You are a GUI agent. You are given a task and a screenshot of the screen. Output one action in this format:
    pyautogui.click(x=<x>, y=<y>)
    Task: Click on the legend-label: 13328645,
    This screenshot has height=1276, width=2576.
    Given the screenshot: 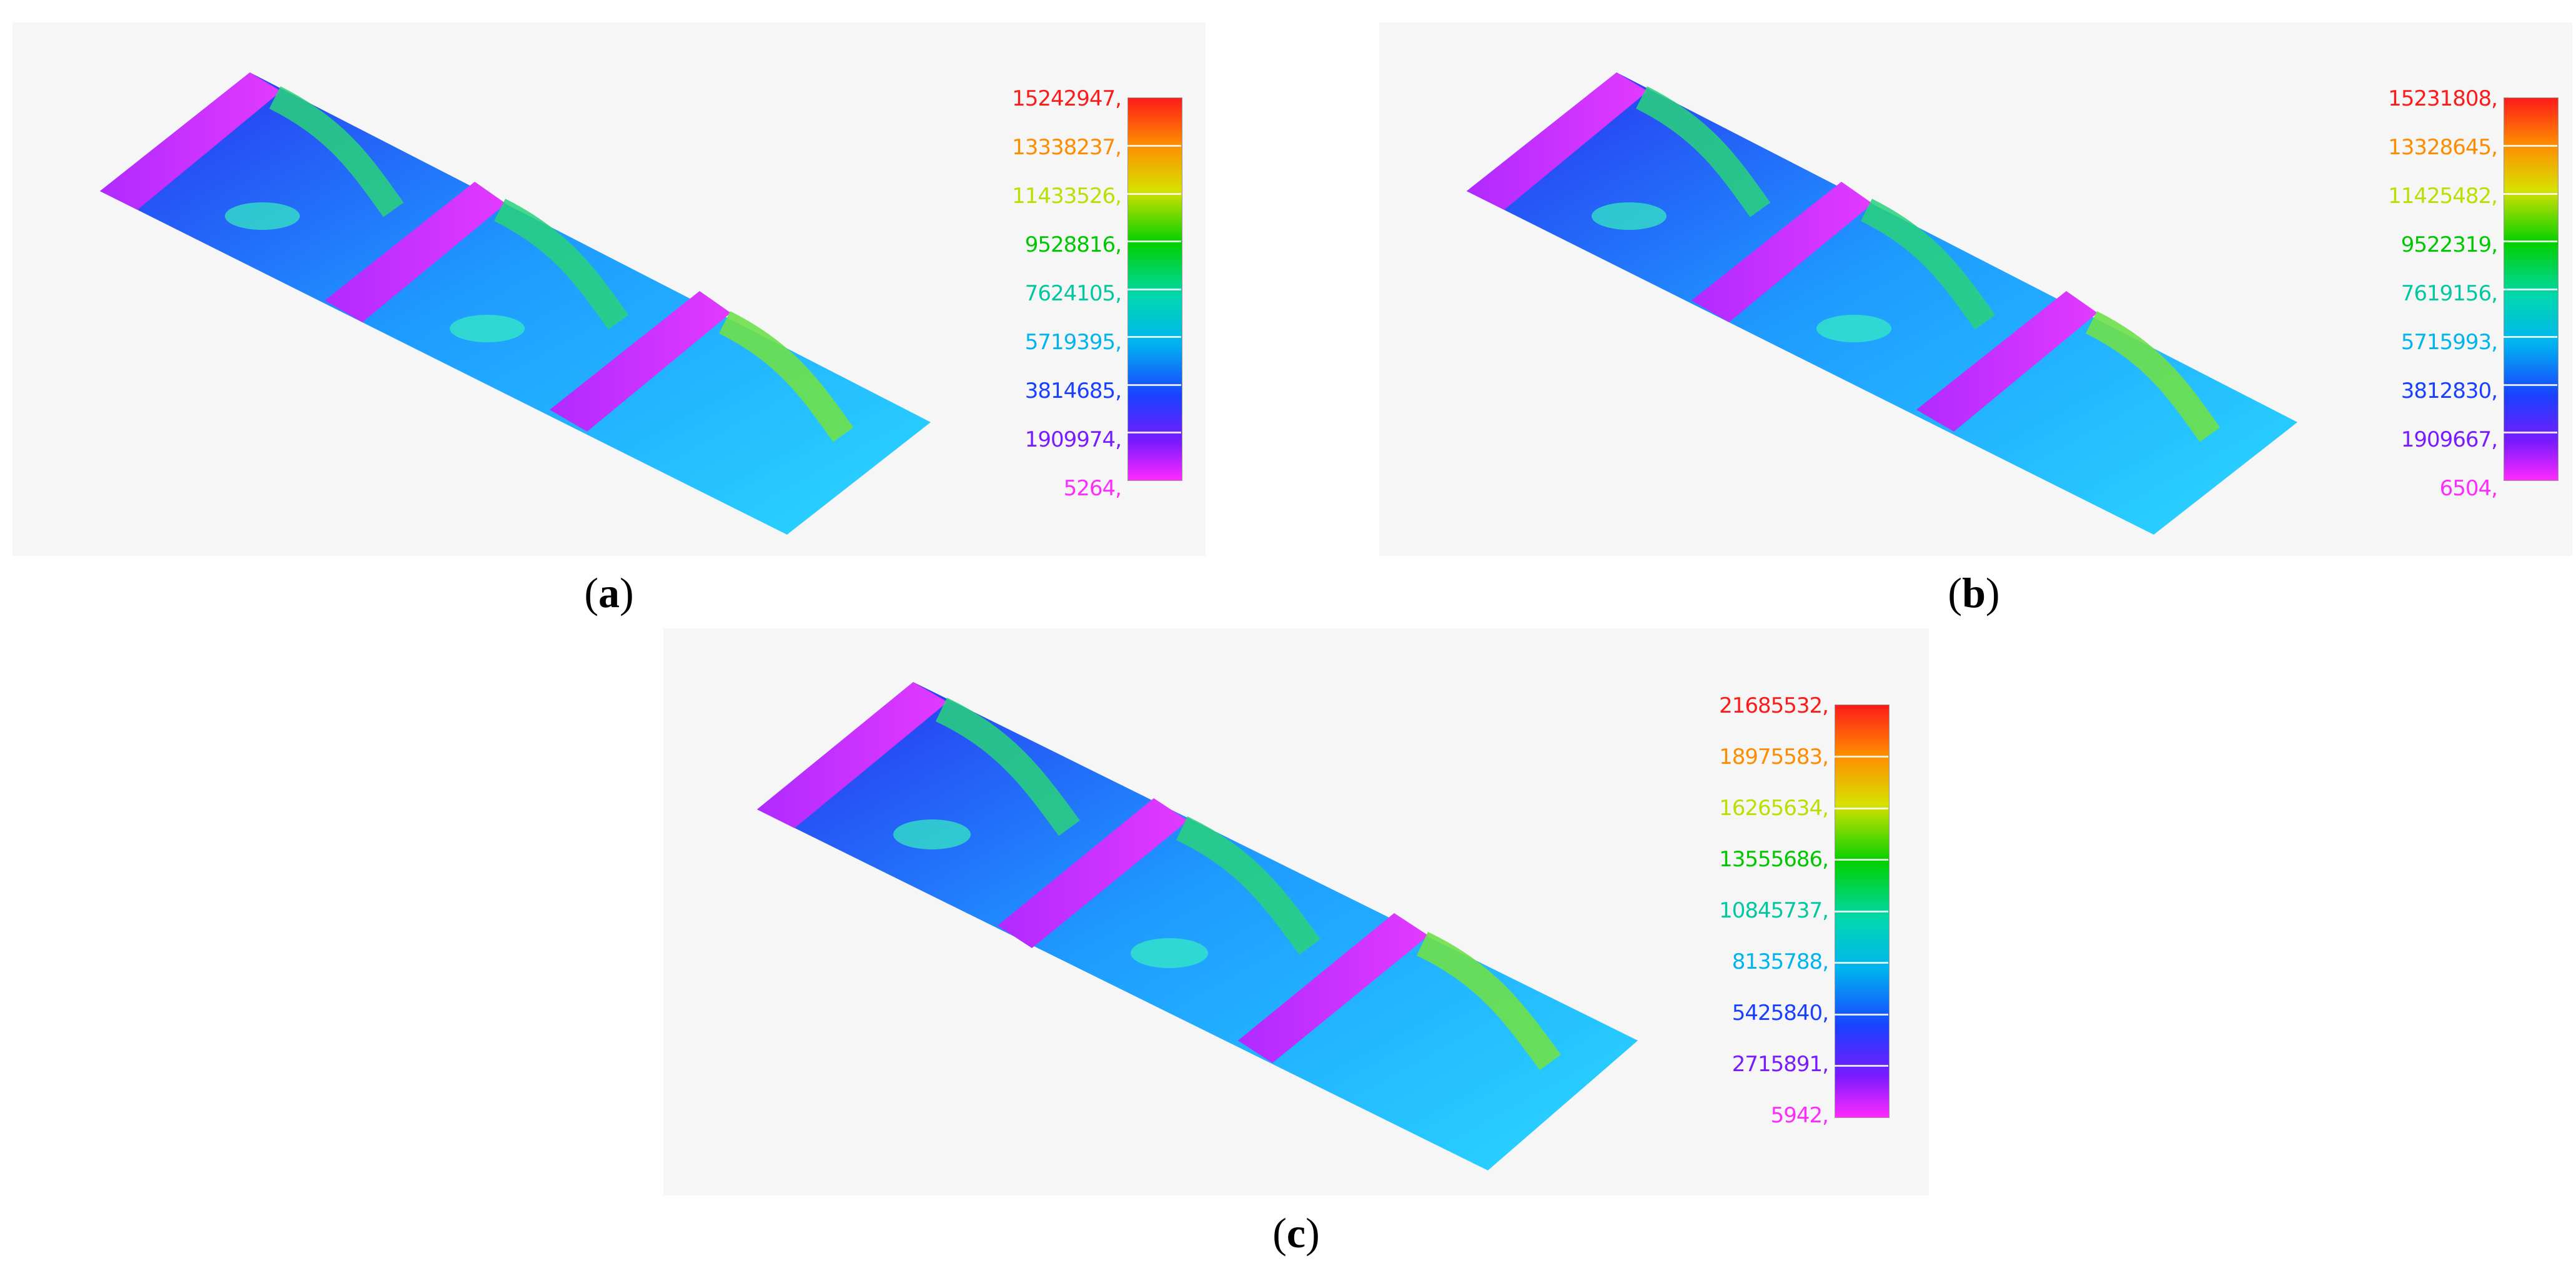 What is the action you would take?
    pyautogui.click(x=2443, y=147)
    